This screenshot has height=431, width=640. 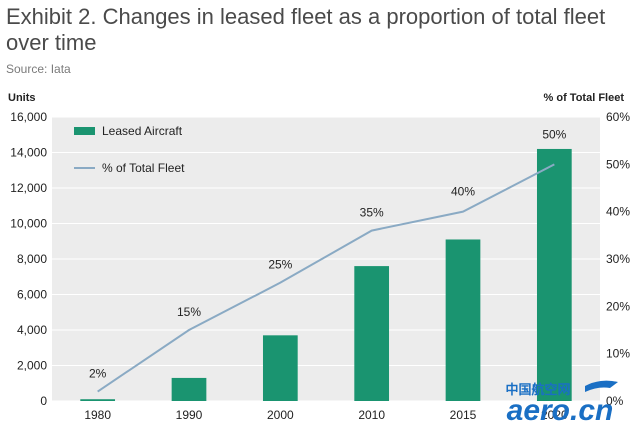 What do you see at coordinates (84, 131) in the screenshot?
I see `legend-swatch-leased-aircraft` at bounding box center [84, 131].